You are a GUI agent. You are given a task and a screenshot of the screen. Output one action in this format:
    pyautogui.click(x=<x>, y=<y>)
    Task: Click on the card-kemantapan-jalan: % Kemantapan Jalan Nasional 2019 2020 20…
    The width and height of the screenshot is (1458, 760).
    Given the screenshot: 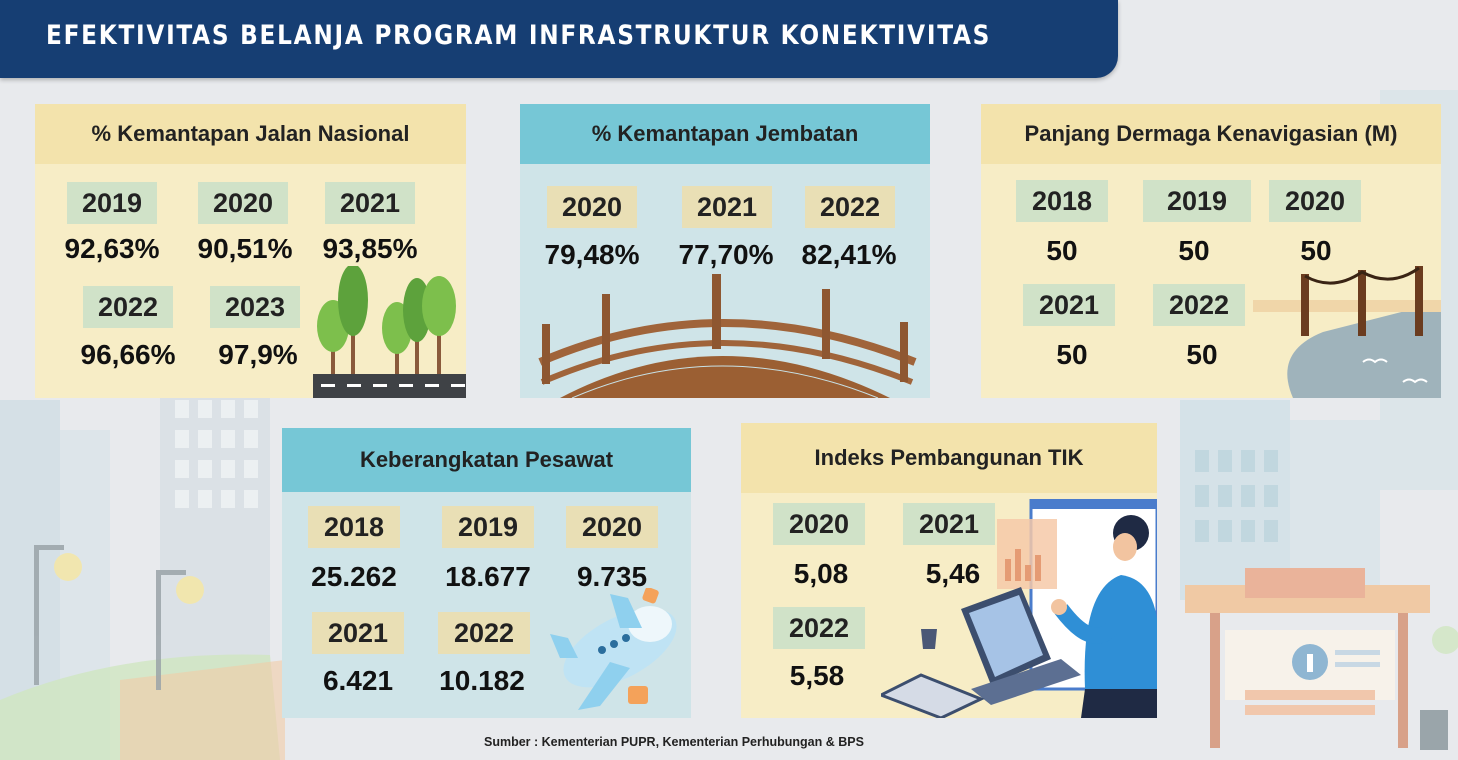 What is the action you would take?
    pyautogui.click(x=250, y=251)
    